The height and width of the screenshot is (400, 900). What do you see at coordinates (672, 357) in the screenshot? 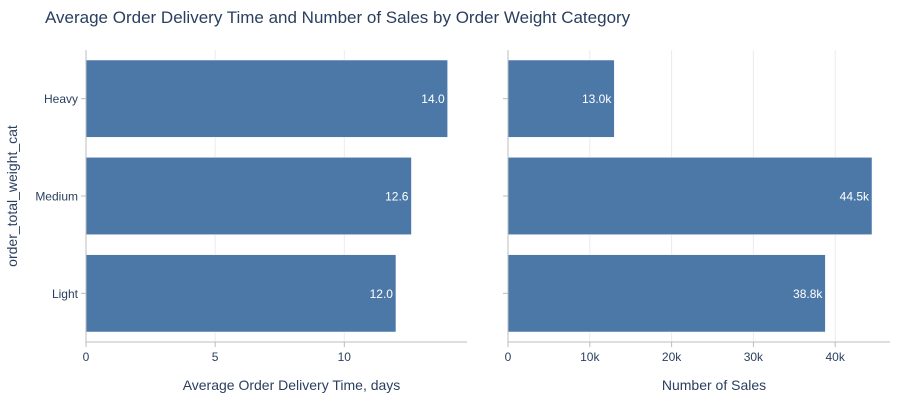
I see `x-tick-label: 20k` at bounding box center [672, 357].